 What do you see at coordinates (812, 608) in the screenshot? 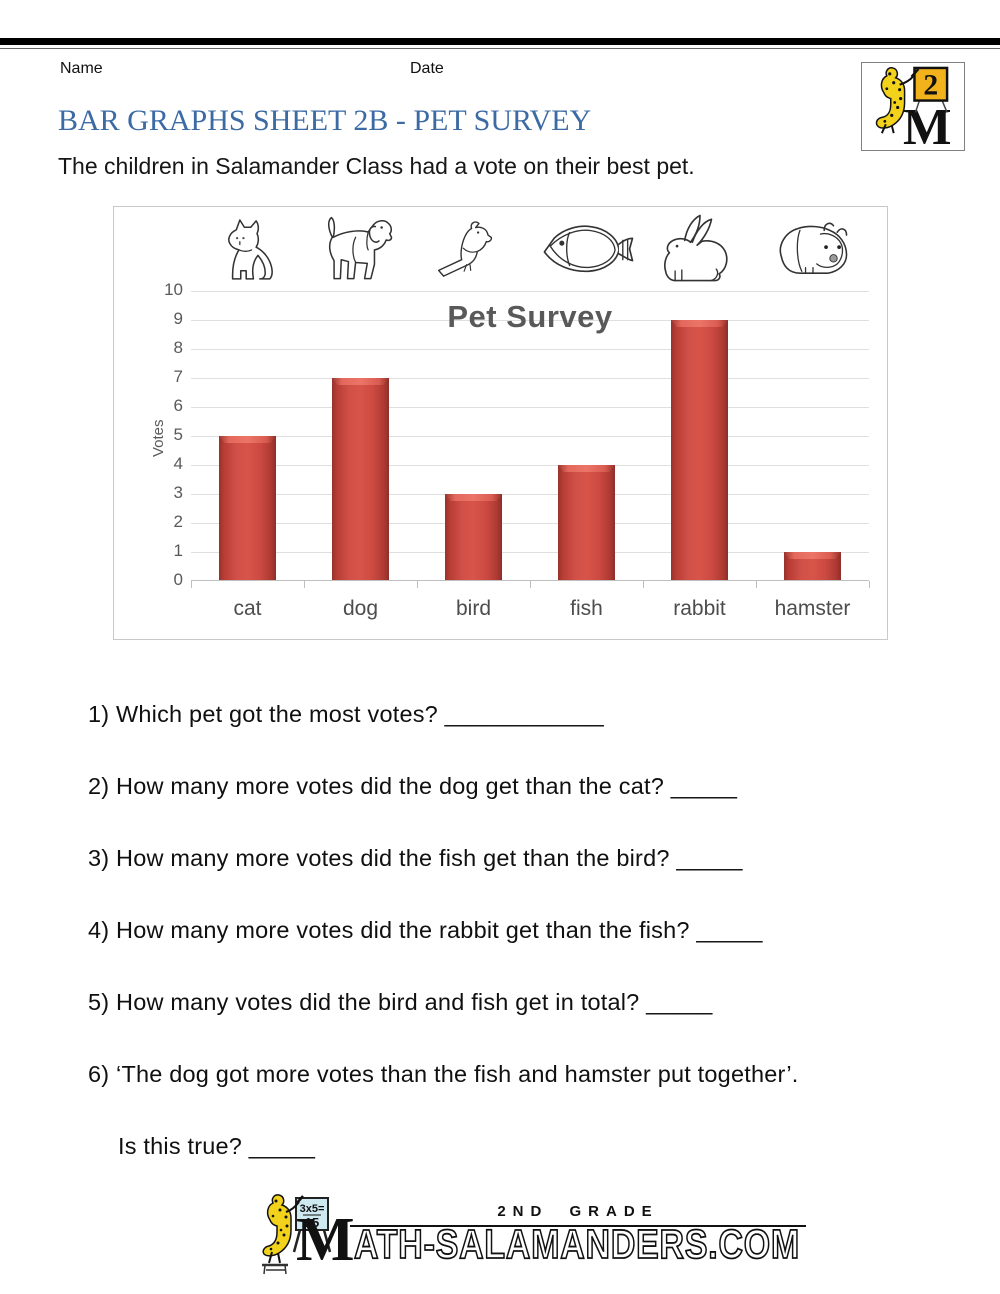
I see `x-label-hamster: hamster` at bounding box center [812, 608].